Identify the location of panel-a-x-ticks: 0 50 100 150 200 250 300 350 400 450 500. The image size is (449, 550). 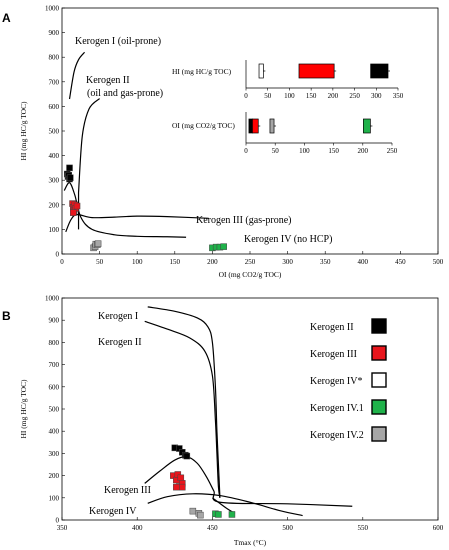
(252, 258).